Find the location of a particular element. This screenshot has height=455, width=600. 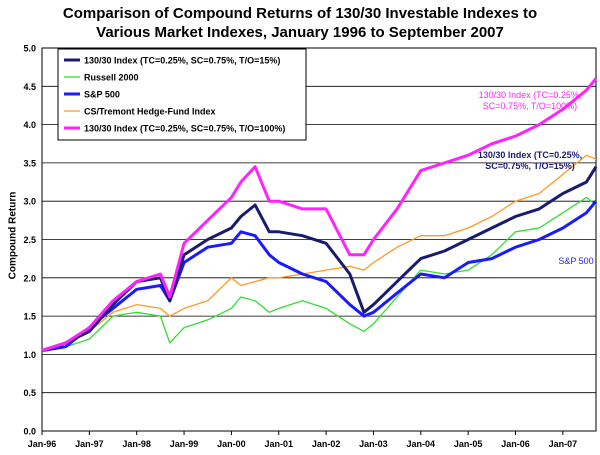

x-tick-2: Jan-98 is located at coordinates (136, 444).